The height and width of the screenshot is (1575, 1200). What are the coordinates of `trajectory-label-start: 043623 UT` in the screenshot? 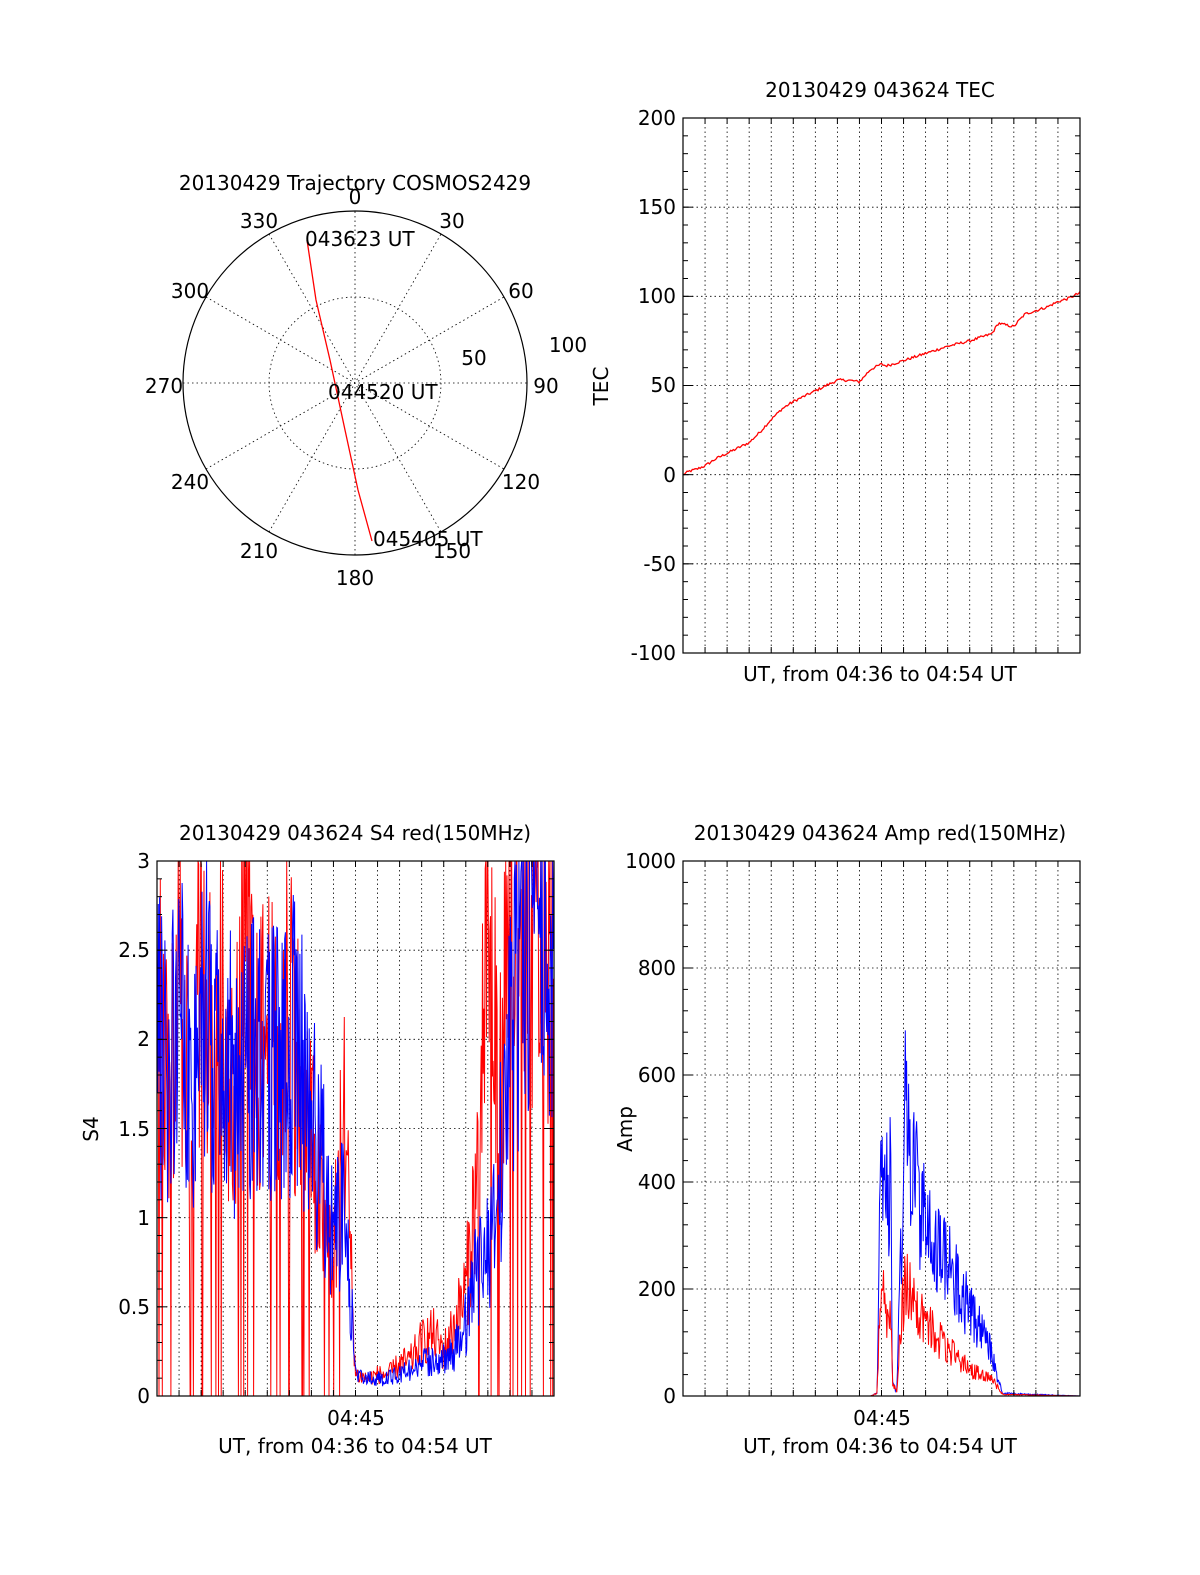 It's located at (360, 239).